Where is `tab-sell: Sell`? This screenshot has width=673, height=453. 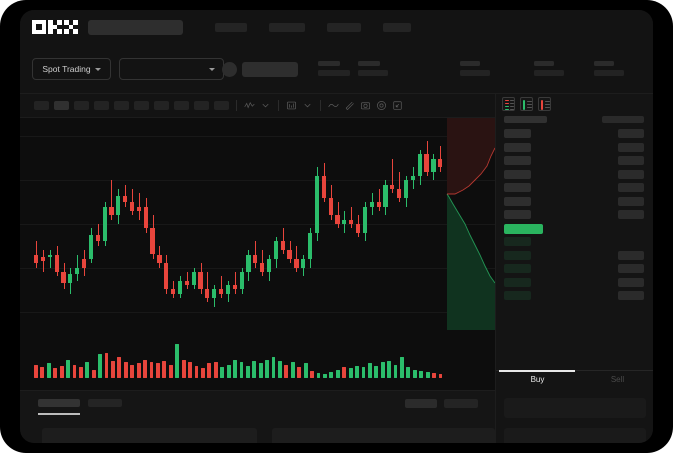 tab-sell: Sell is located at coordinates (617, 379).